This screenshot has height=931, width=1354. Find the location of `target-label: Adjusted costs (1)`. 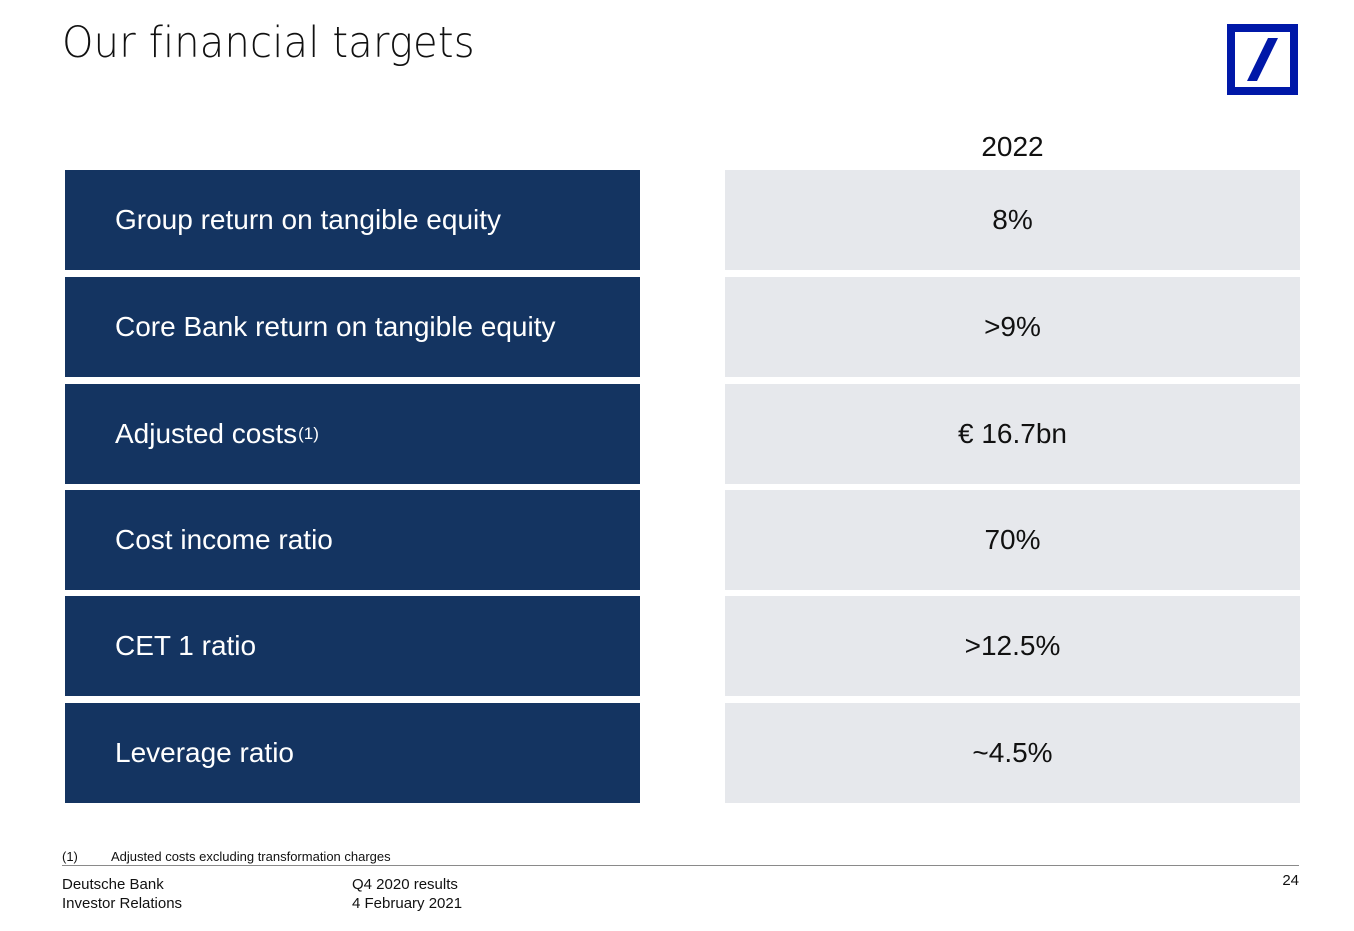

target-label: Adjusted costs (1) is located at coordinates (352, 434).